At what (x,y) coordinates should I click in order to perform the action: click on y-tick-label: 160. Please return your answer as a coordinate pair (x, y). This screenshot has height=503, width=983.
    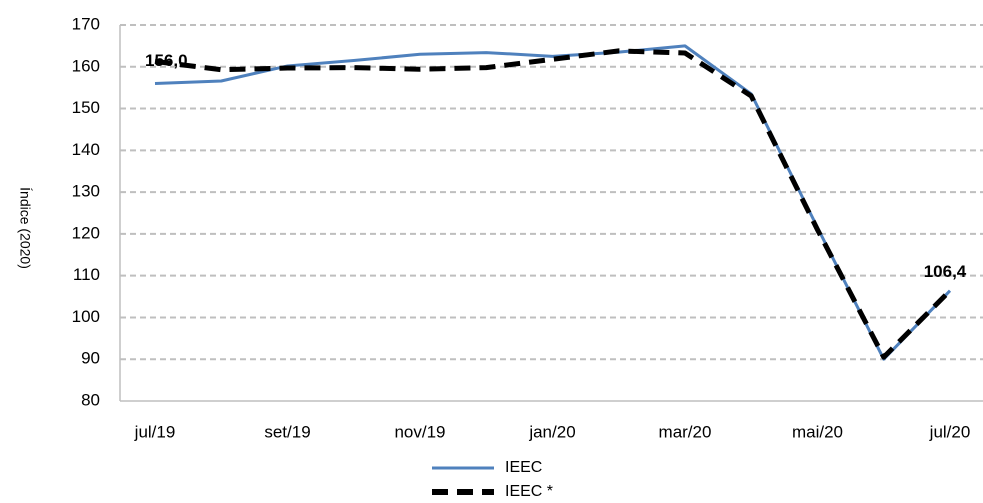
    Looking at the image, I should click on (86, 65).